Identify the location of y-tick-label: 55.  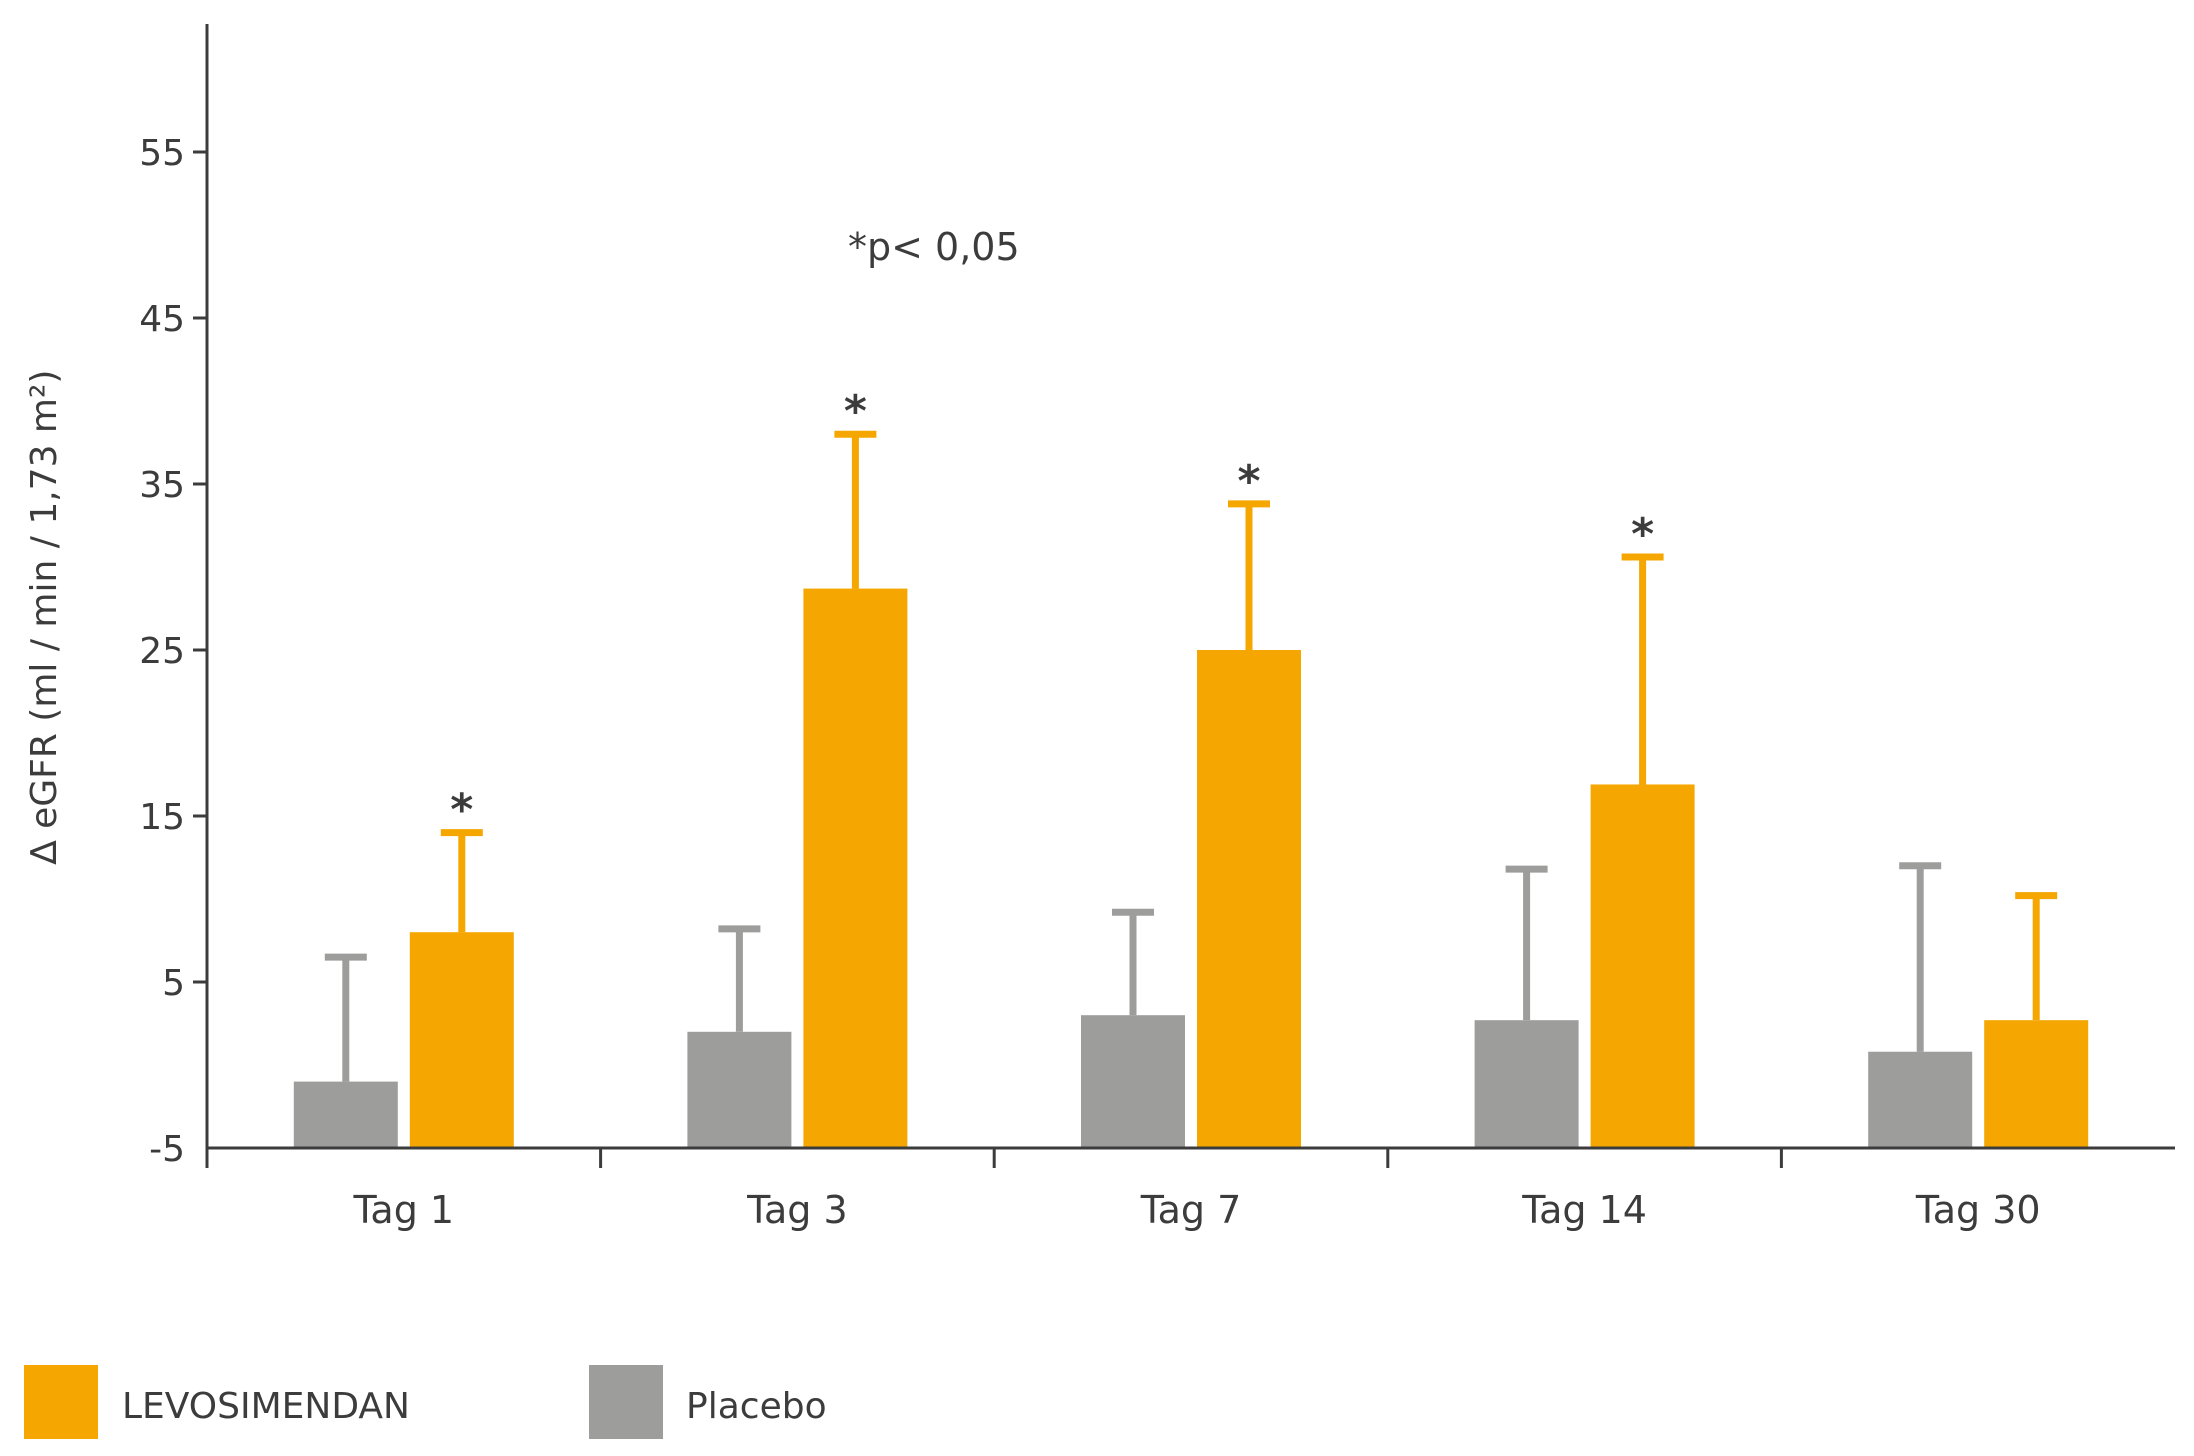
(162, 153).